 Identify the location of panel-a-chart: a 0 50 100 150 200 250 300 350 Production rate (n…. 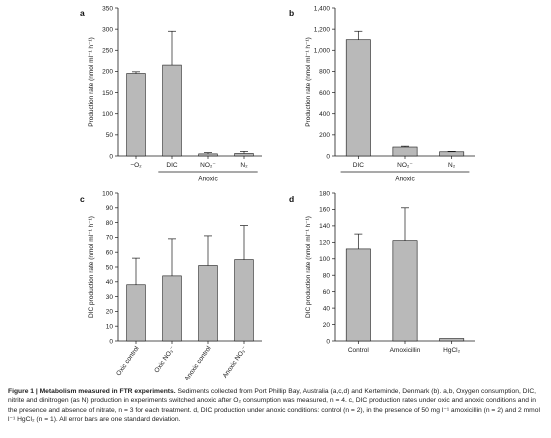
(171, 94).